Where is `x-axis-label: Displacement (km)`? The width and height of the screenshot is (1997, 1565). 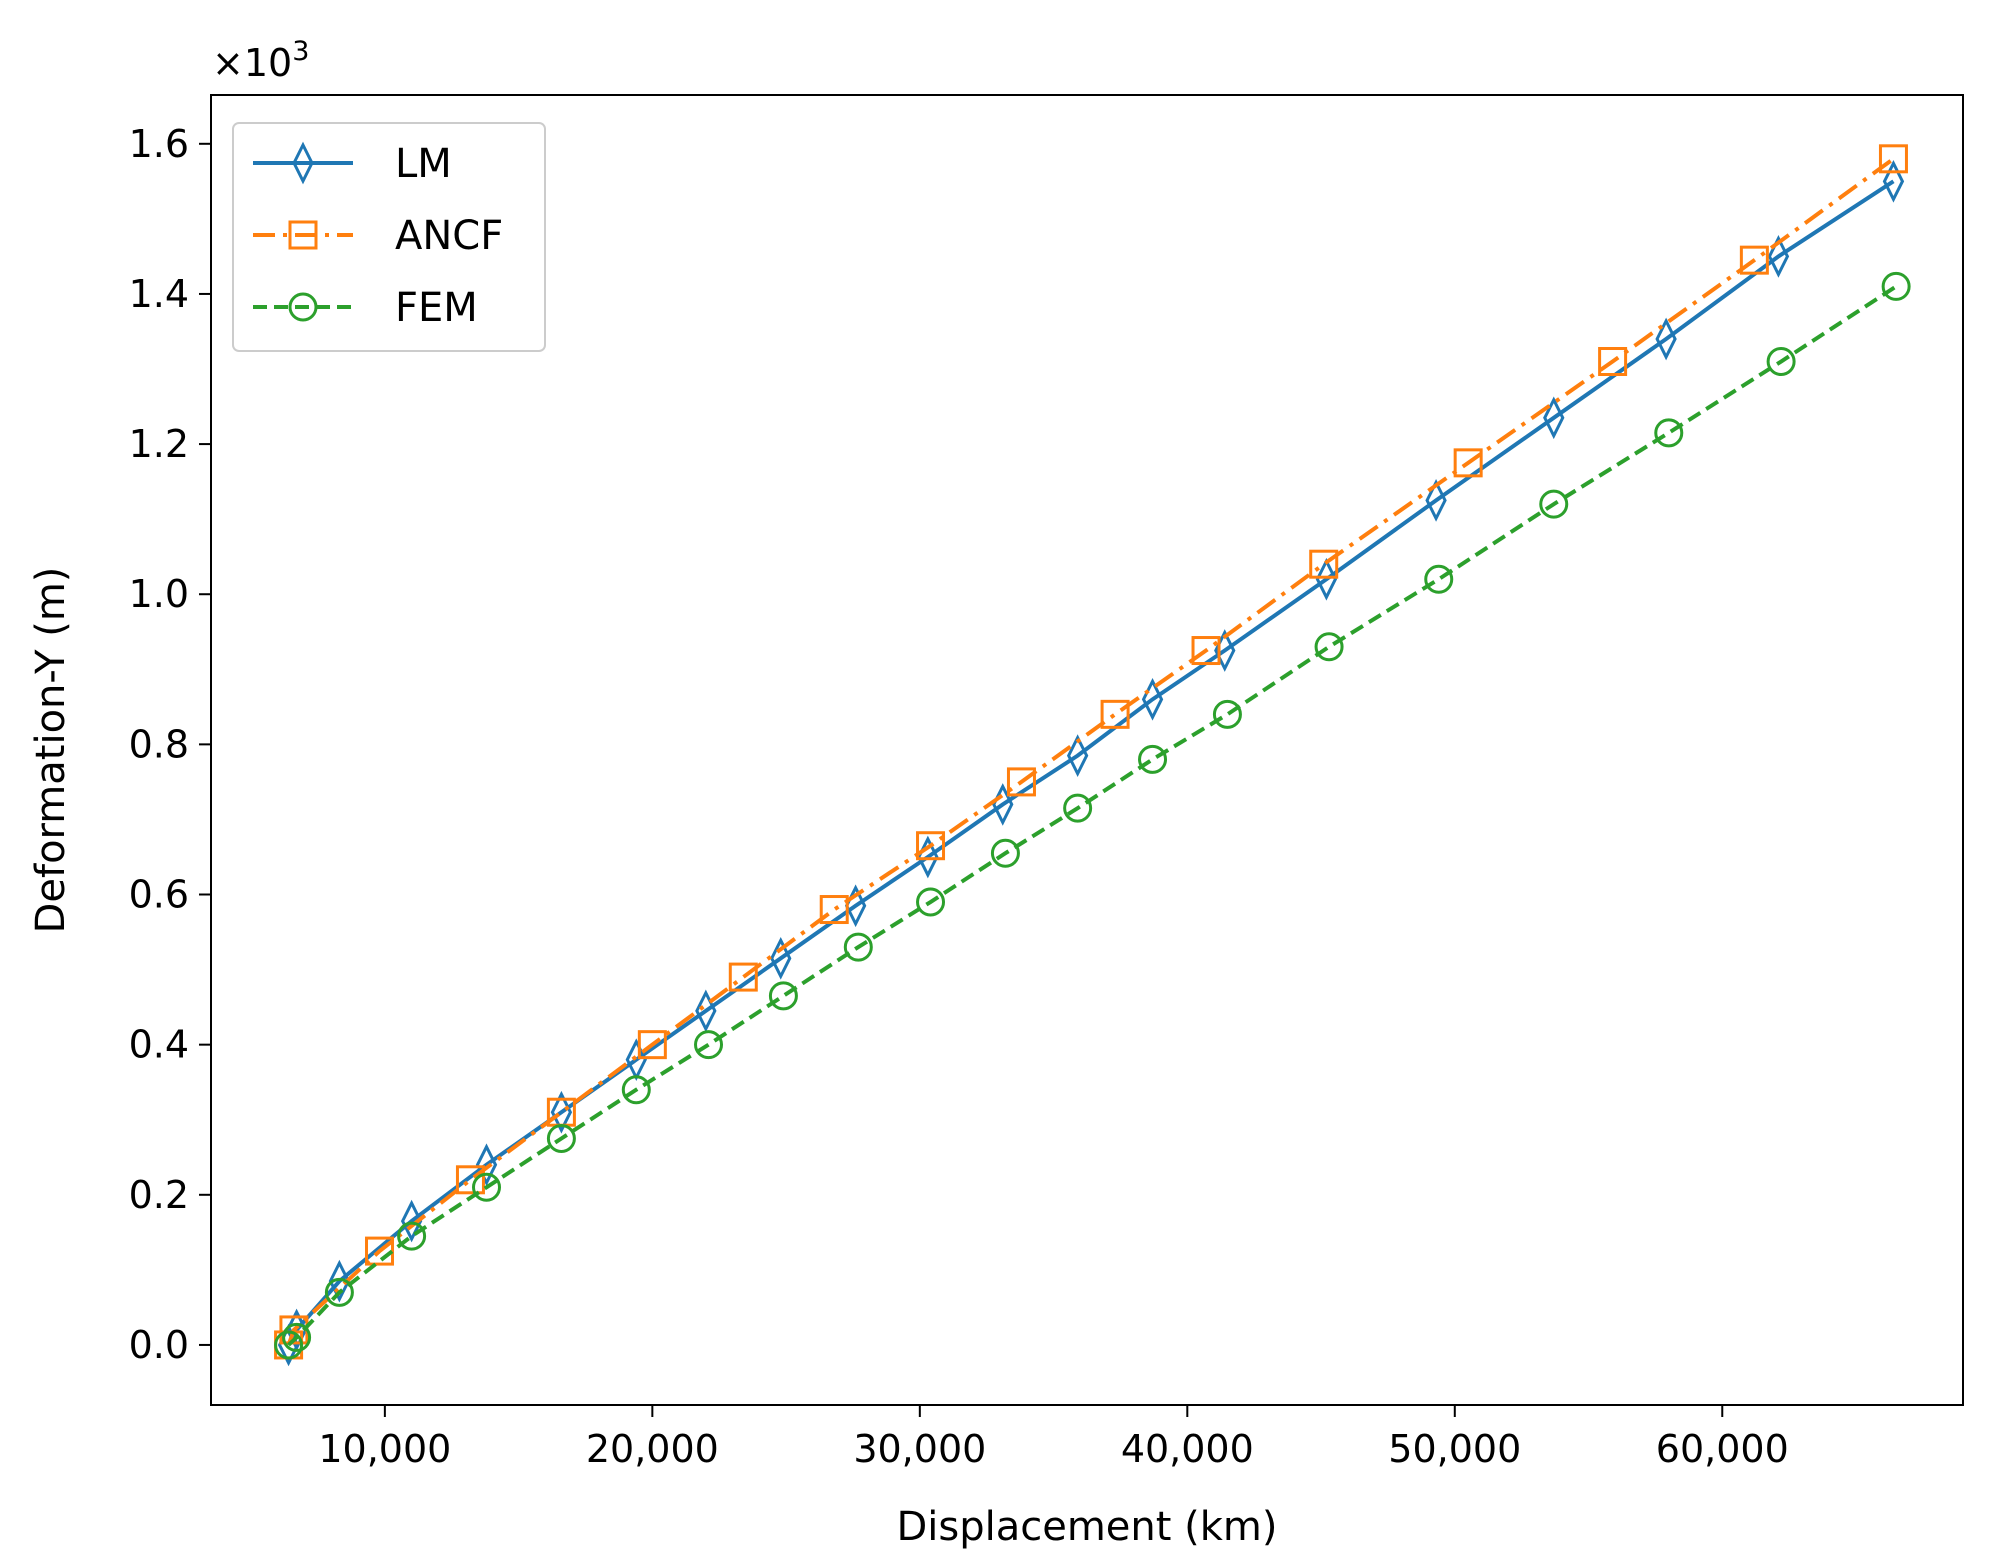 x-axis-label: Displacement (km) is located at coordinates (1086, 1527).